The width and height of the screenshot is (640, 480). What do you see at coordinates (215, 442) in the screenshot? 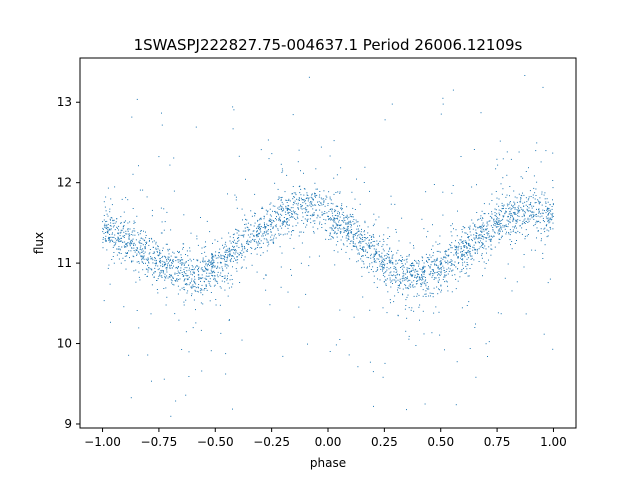
I see `x-tick-label: −0.50` at bounding box center [215, 442].